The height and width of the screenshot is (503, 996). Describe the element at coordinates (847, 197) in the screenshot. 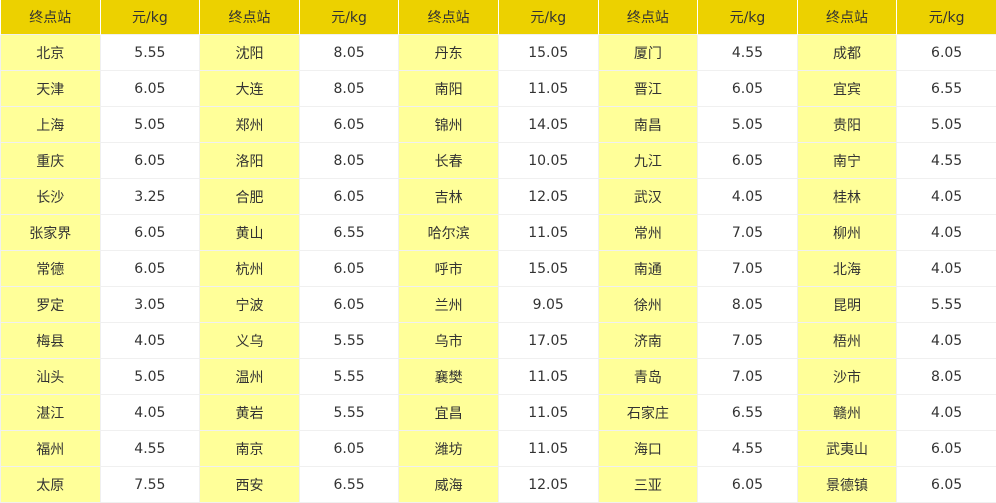

I see `station-cell: 桂林` at that location.